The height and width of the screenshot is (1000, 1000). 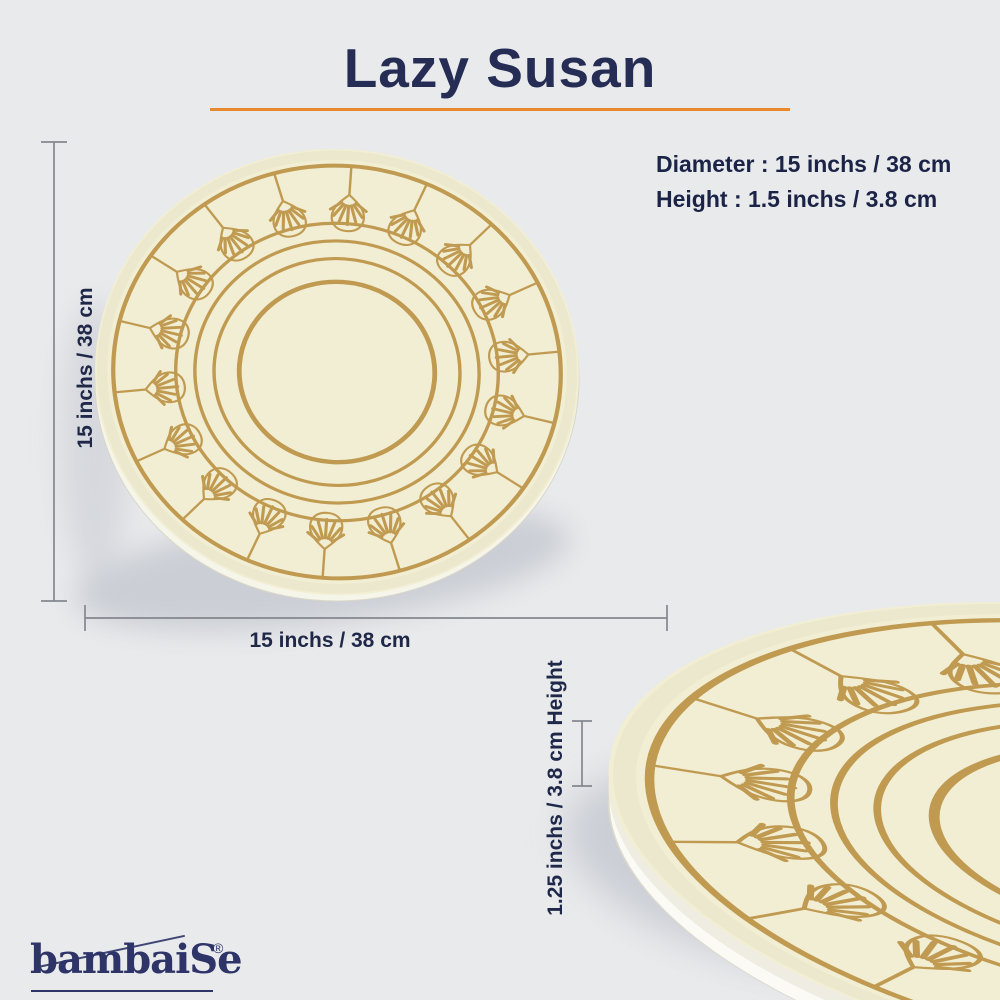 What do you see at coordinates (804, 164) in the screenshot?
I see `spec-diameter: Diameter : 15 inchs / 38 cm` at bounding box center [804, 164].